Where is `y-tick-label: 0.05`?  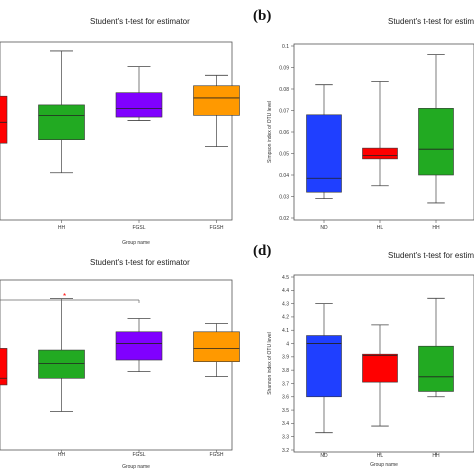
y-tick-label: 0.05 is located at coordinates (284, 154).